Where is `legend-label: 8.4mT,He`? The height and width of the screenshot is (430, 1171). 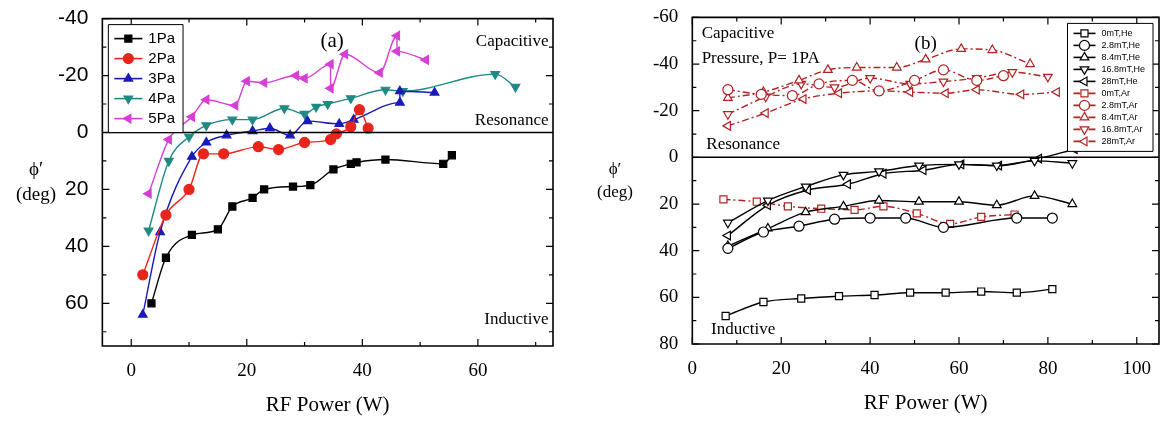 legend-label: 8.4mT,He is located at coordinates (1120, 56).